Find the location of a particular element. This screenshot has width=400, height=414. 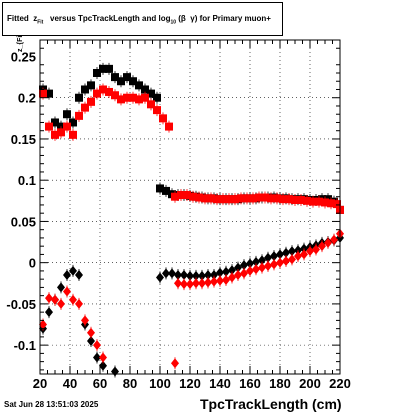

title-sub-fit: Fit is located at coordinates (40, 22).